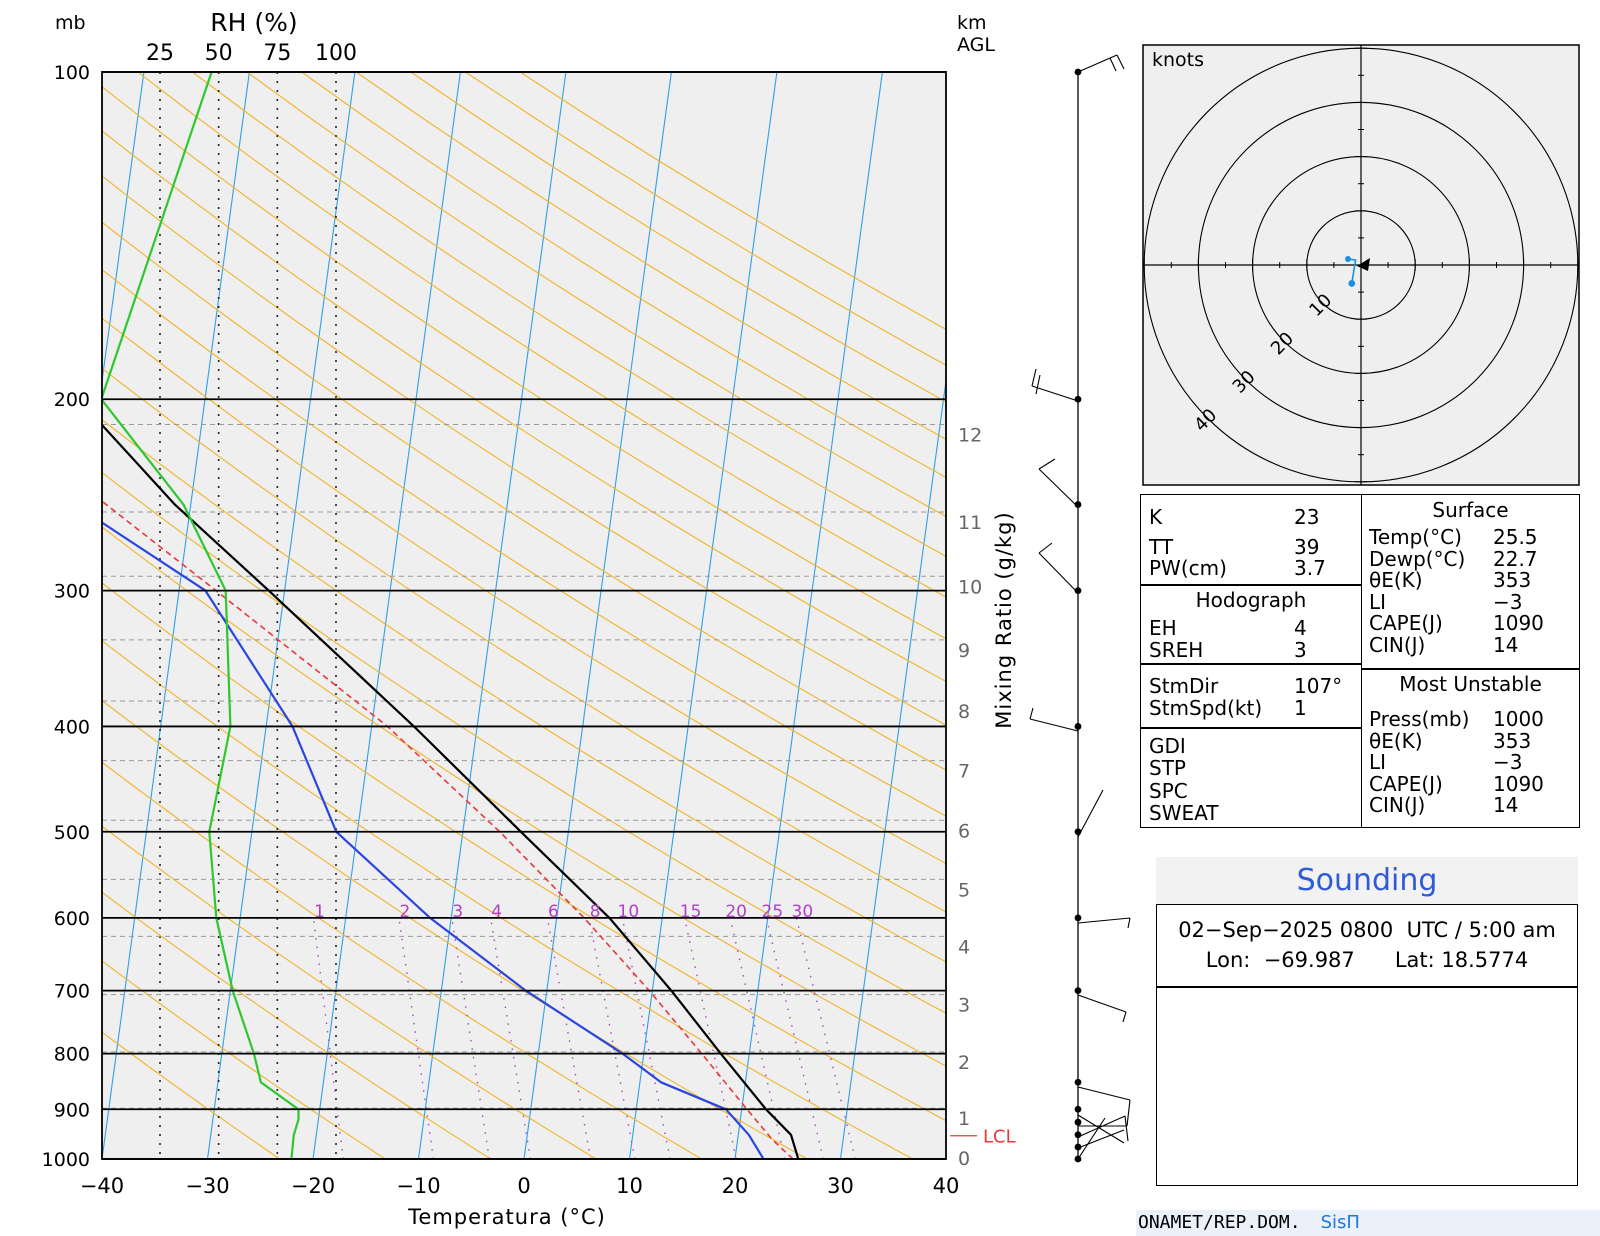  What do you see at coordinates (1397, 644) in the screenshot?
I see `surface-label: CIN(J)` at bounding box center [1397, 644].